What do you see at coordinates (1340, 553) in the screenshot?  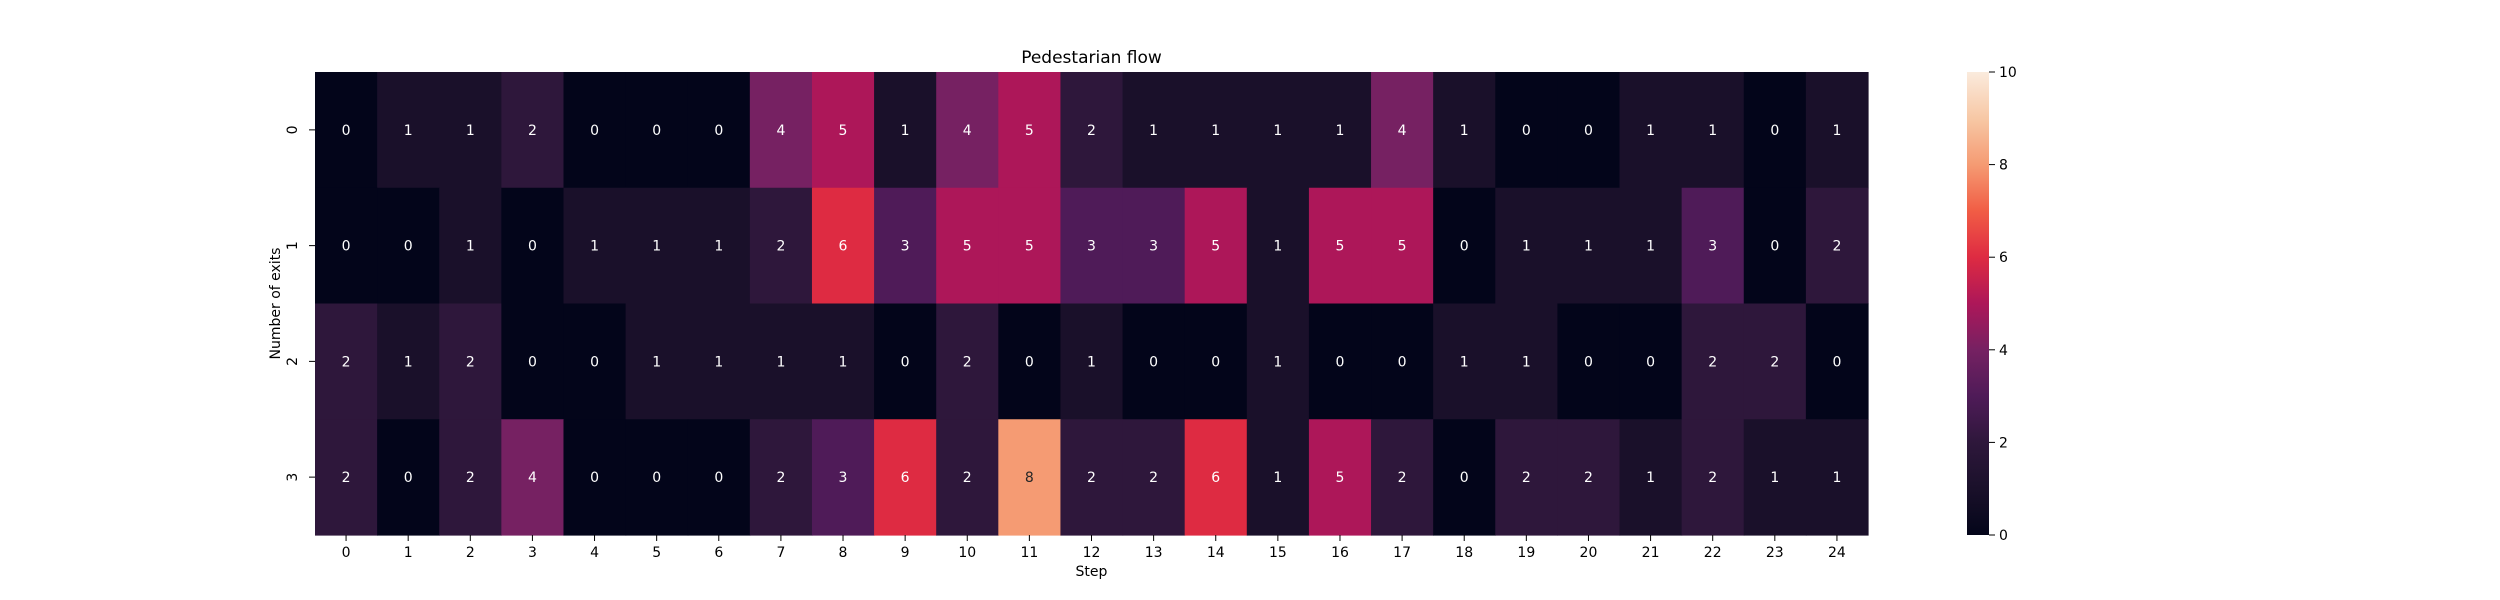 I see `x-tick-label: 16` at bounding box center [1340, 553].